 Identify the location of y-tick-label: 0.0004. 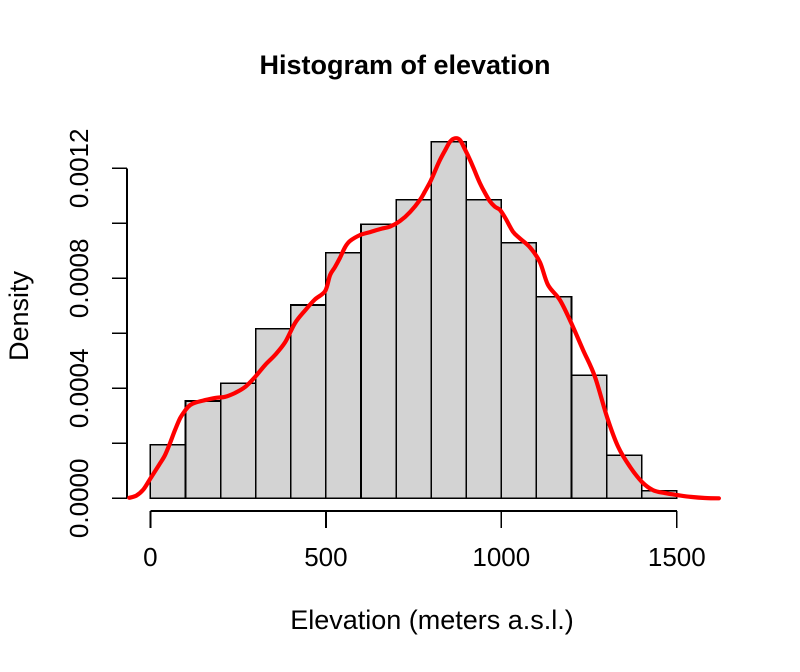
(79, 389).